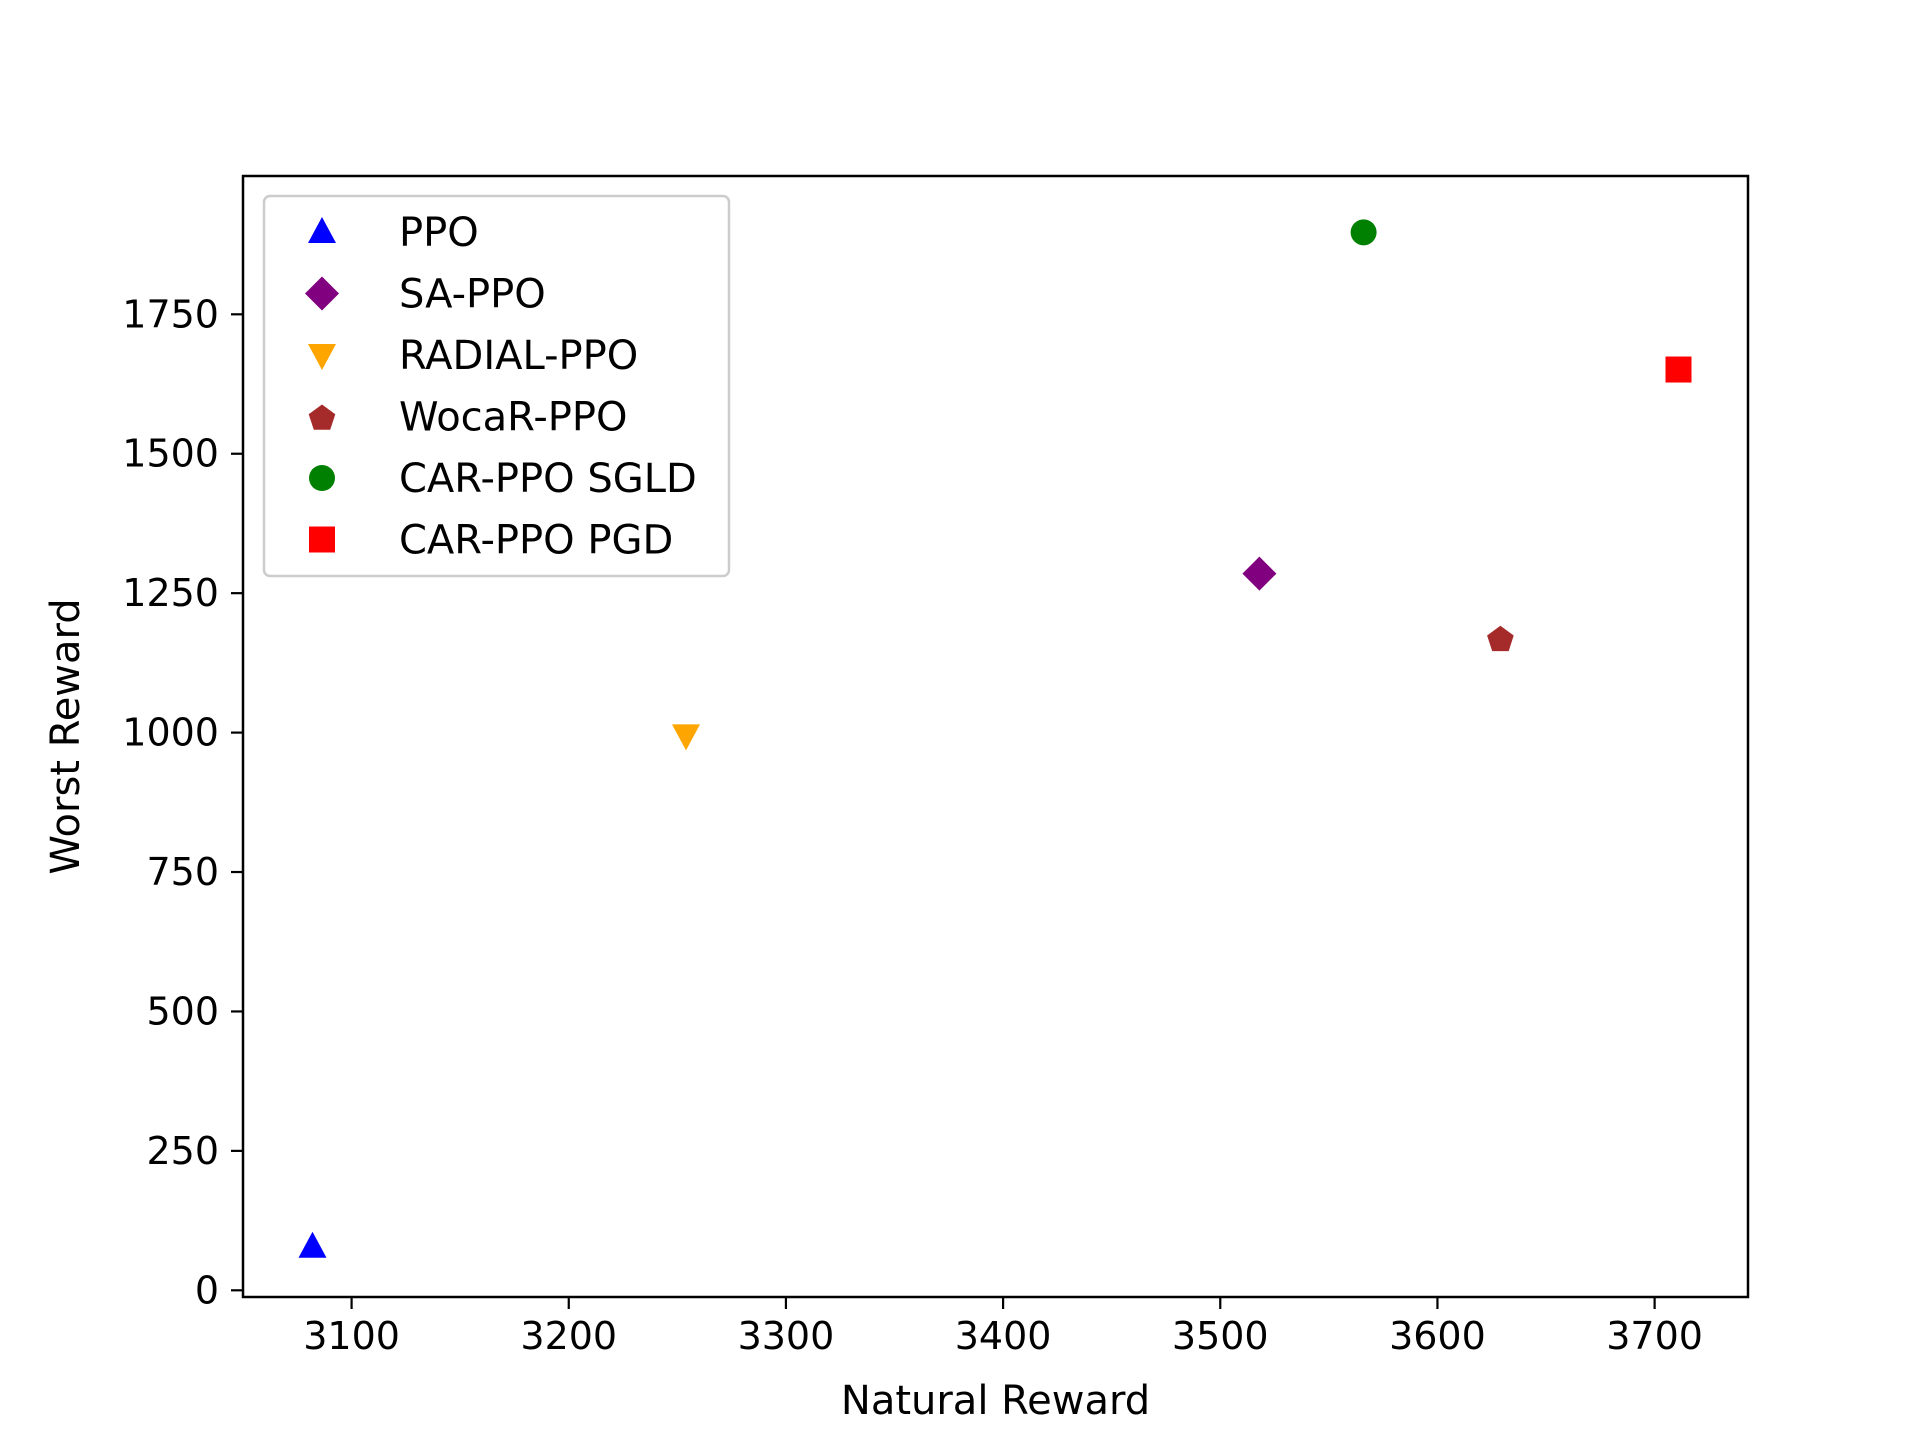 The image size is (1920, 1440). What do you see at coordinates (1500, 638) in the screenshot?
I see `point-wocar-ppo` at bounding box center [1500, 638].